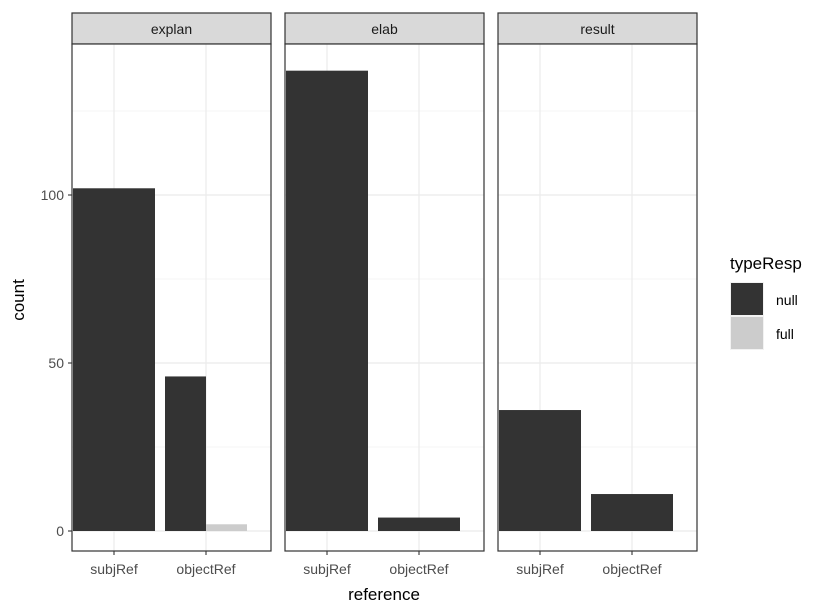 This screenshot has width=824, height=602. Describe the element at coordinates (787, 300) in the screenshot. I see `legend-label-null: null` at that location.